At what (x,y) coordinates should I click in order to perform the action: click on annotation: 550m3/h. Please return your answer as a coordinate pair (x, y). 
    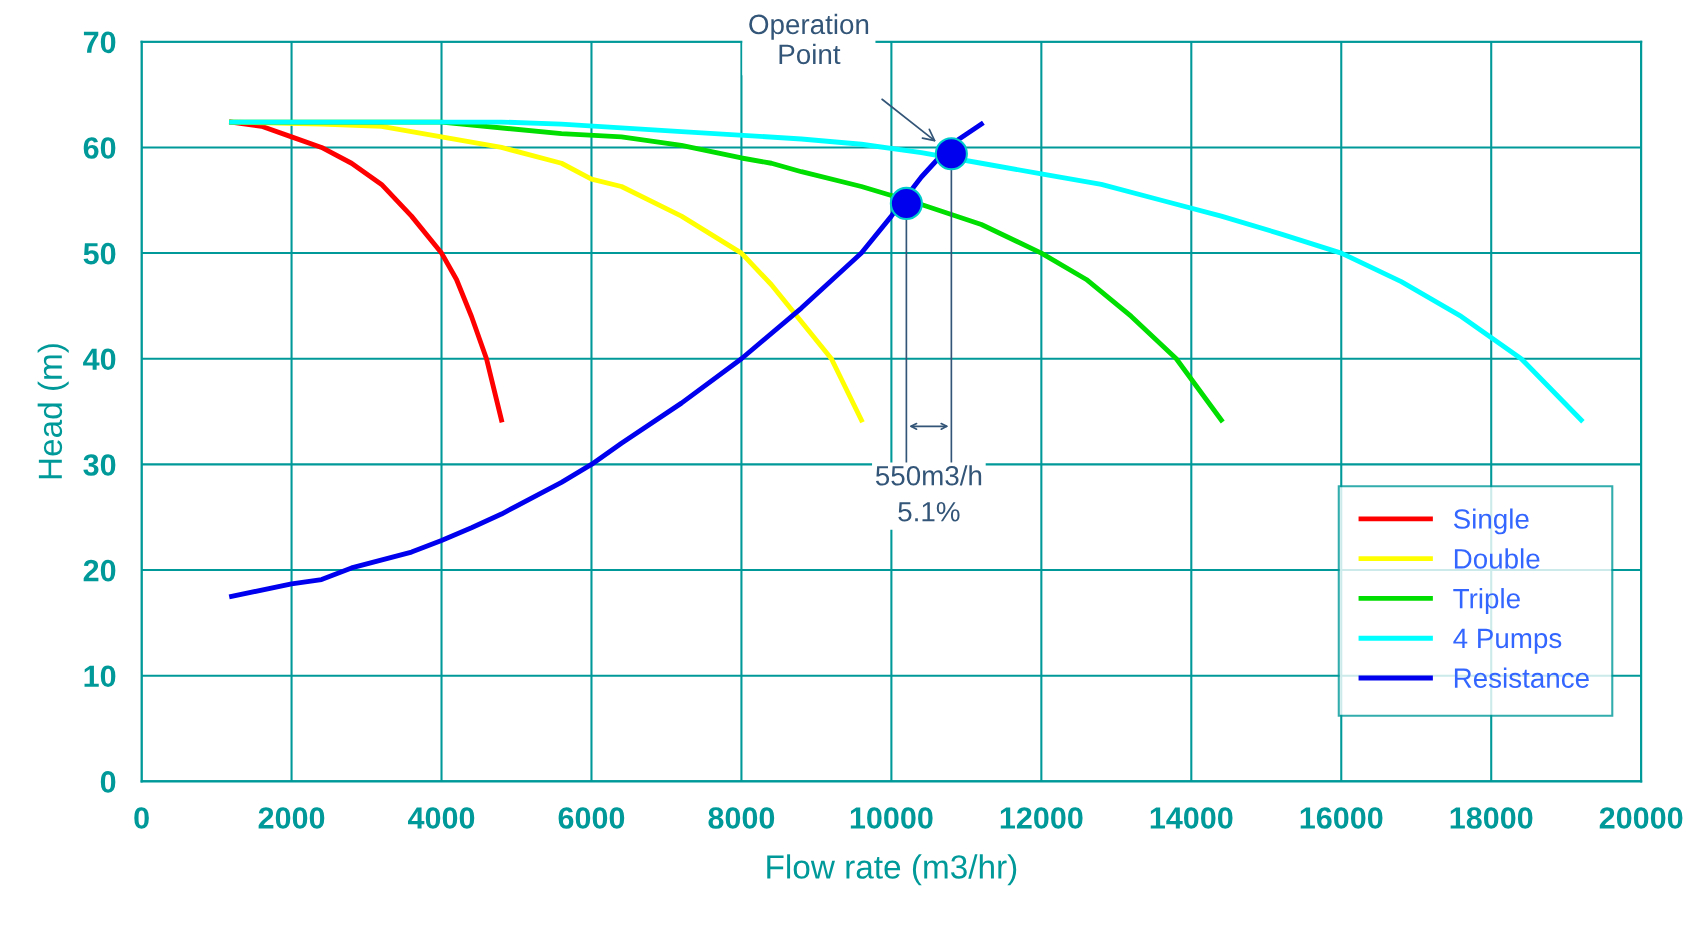
    Looking at the image, I should click on (928, 475).